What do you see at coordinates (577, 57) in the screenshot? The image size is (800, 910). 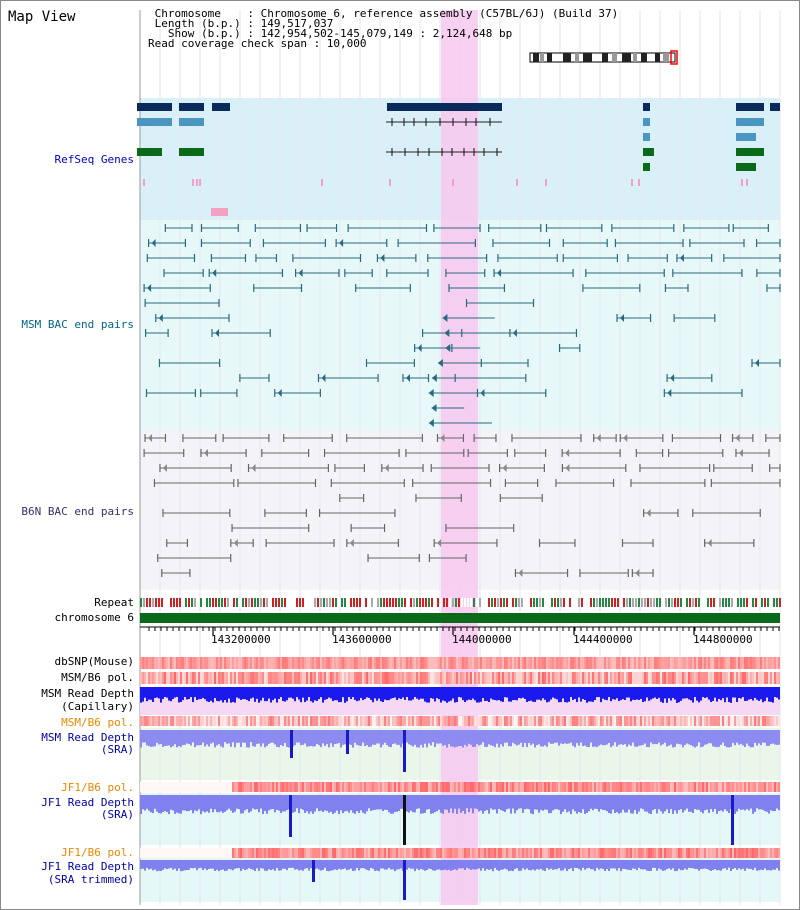 I see `ideogram-band` at bounding box center [577, 57].